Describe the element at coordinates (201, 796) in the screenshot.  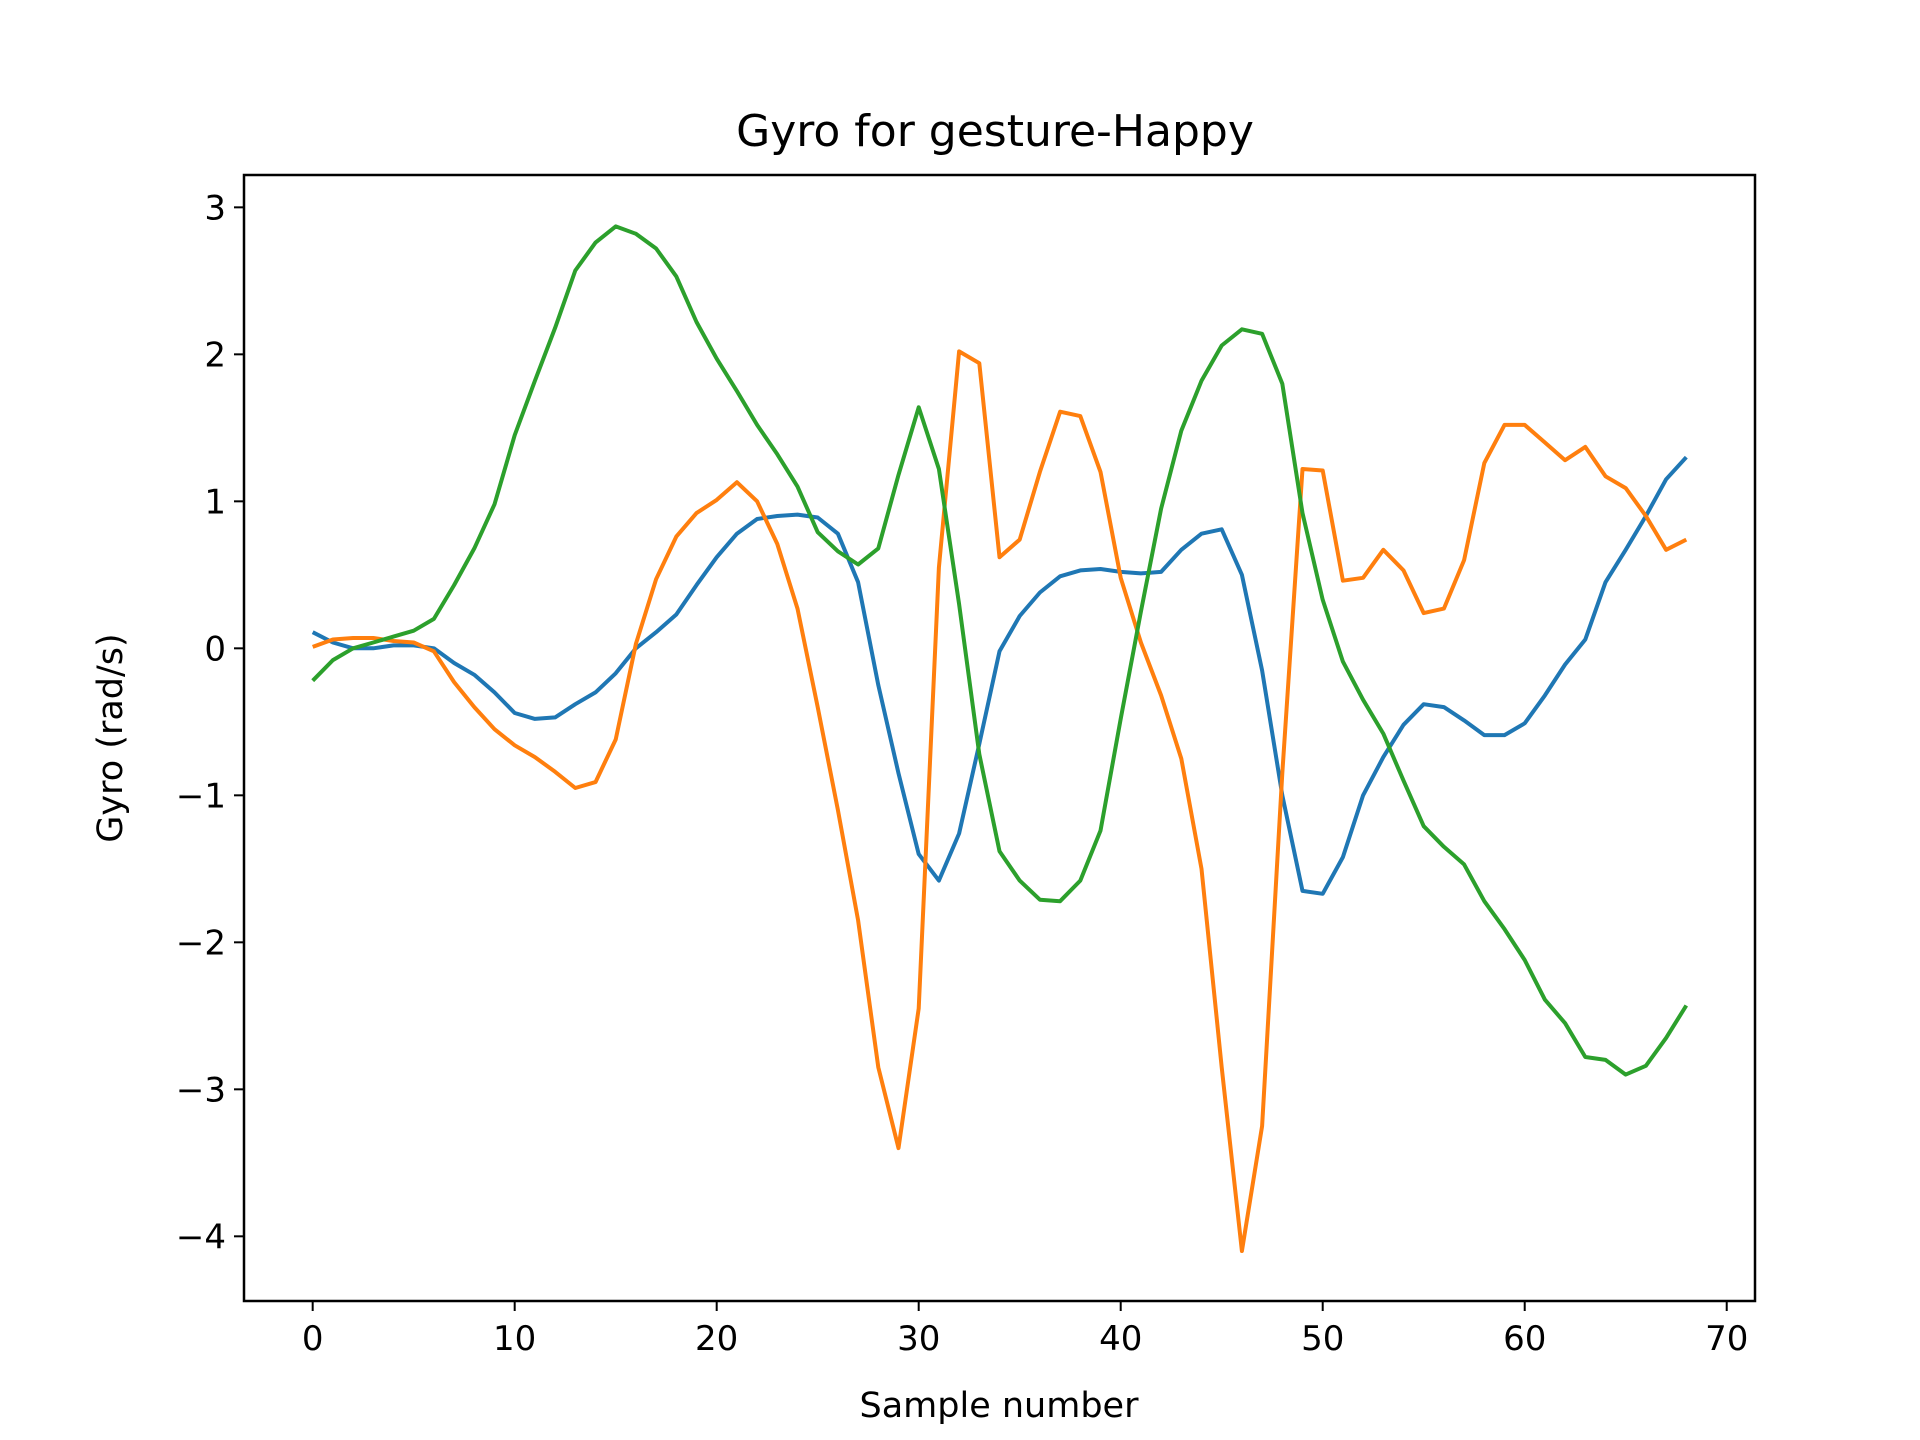
I see `y-tick-label: −1` at that location.